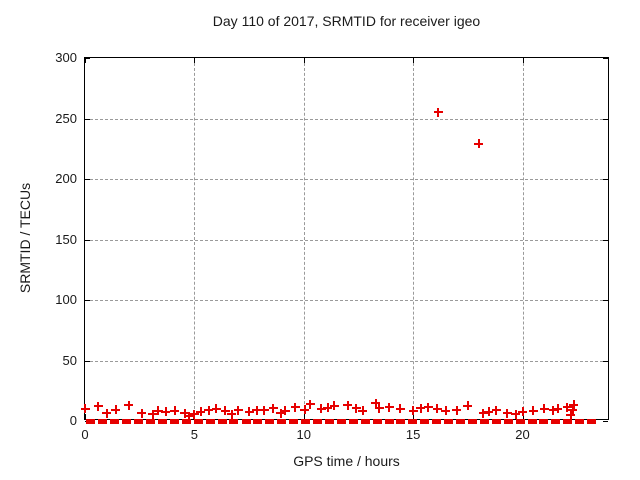 The width and height of the screenshot is (640, 480). Describe the element at coordinates (66, 118) in the screenshot. I see `y-tick-label: 250` at that location.